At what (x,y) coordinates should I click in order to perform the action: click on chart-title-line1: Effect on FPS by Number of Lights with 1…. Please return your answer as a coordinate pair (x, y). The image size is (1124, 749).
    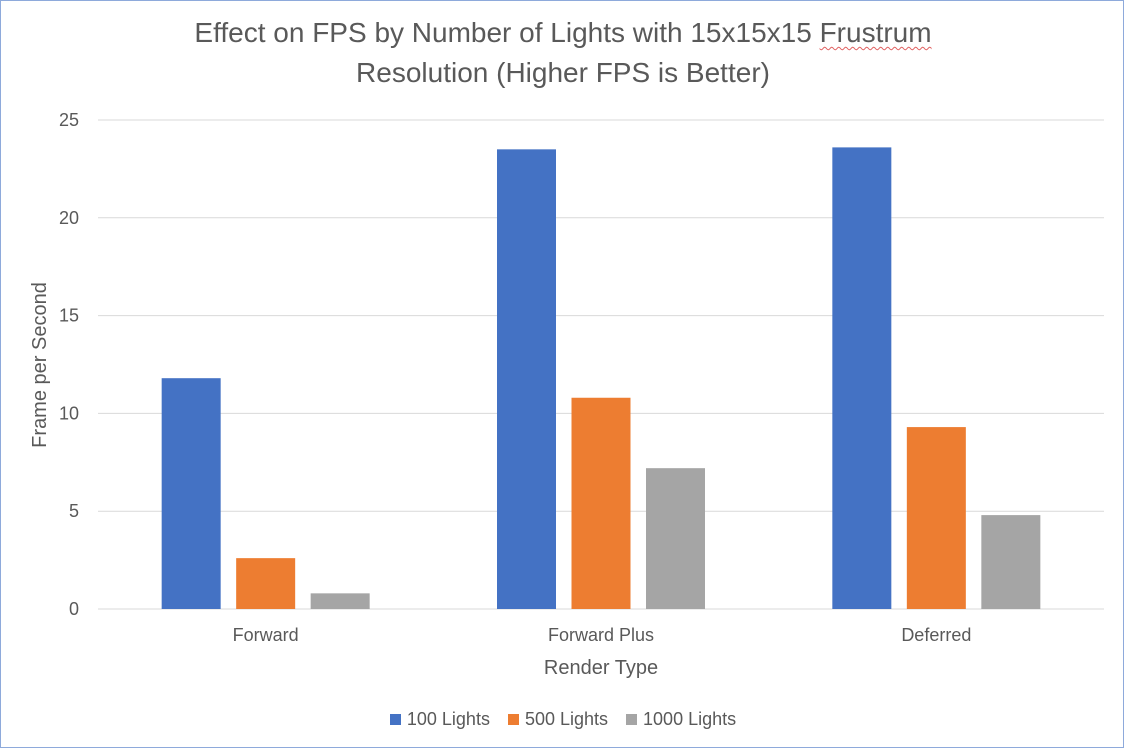
    Looking at the image, I should click on (562, 33).